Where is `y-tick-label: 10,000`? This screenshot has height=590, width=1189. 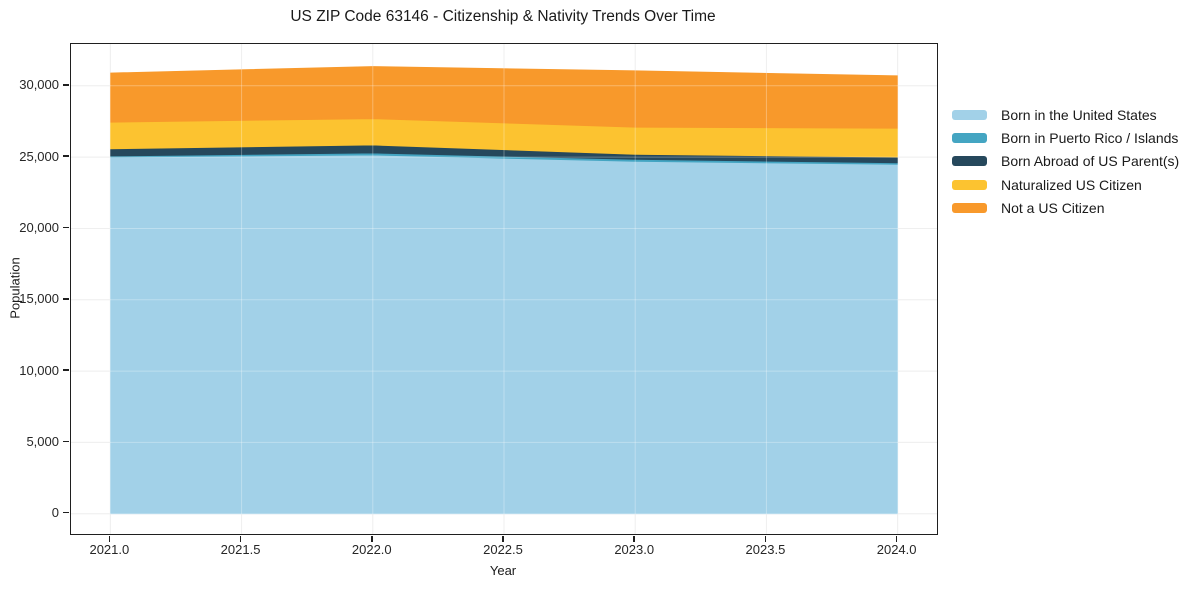 y-tick-label: 10,000 is located at coordinates (39, 370).